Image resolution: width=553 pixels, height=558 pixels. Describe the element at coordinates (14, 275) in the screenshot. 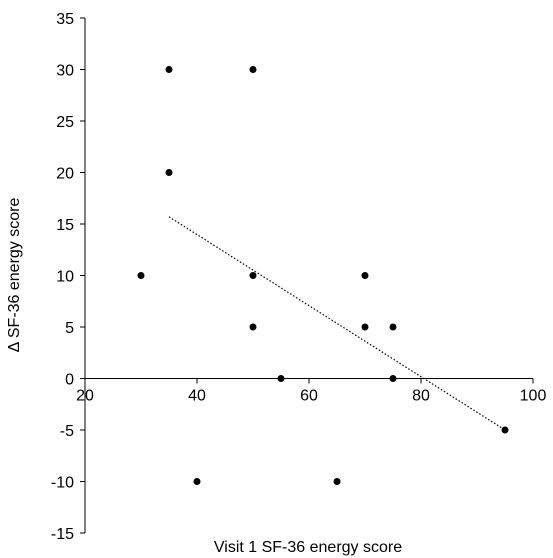

I see `y-axis-title: Δ SF-36 energy score` at that location.